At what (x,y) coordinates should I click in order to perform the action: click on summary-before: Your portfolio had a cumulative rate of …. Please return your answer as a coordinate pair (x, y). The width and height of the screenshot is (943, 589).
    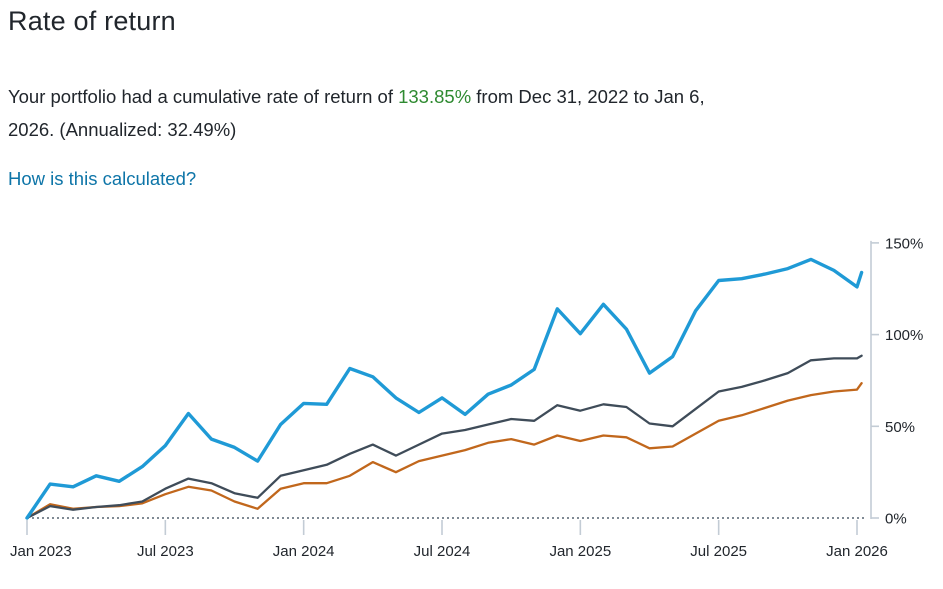
    Looking at the image, I should click on (203, 96).